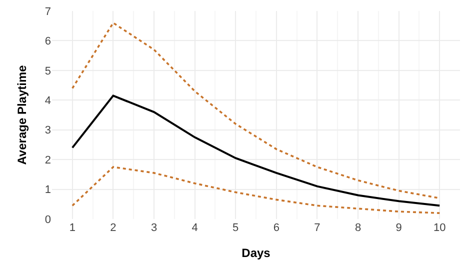  What do you see at coordinates (113, 228) in the screenshot?
I see `x-tick-label: 2` at bounding box center [113, 228].